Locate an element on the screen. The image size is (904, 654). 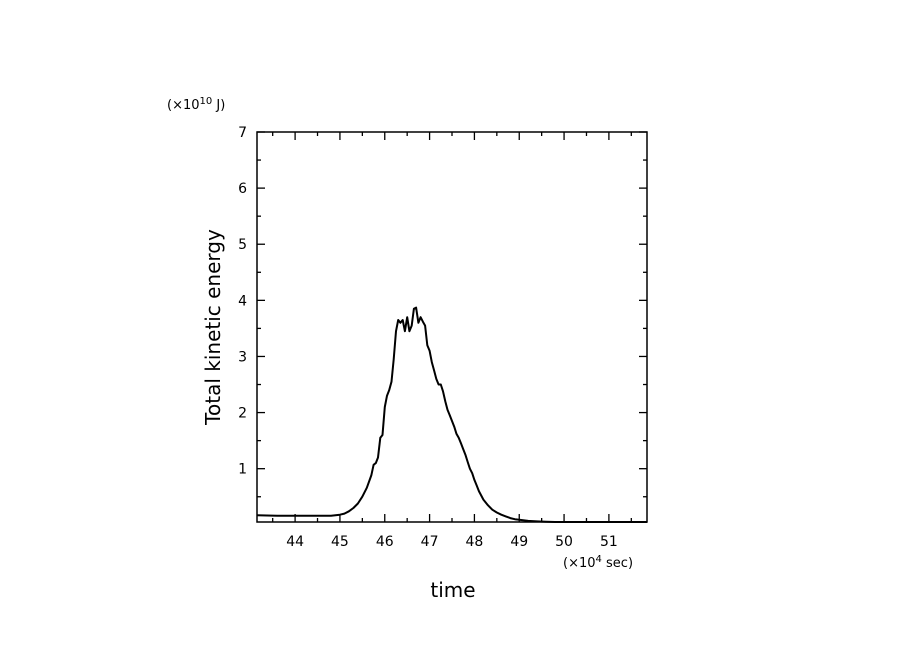
y-tick-label: 5 is located at coordinates (242, 245).